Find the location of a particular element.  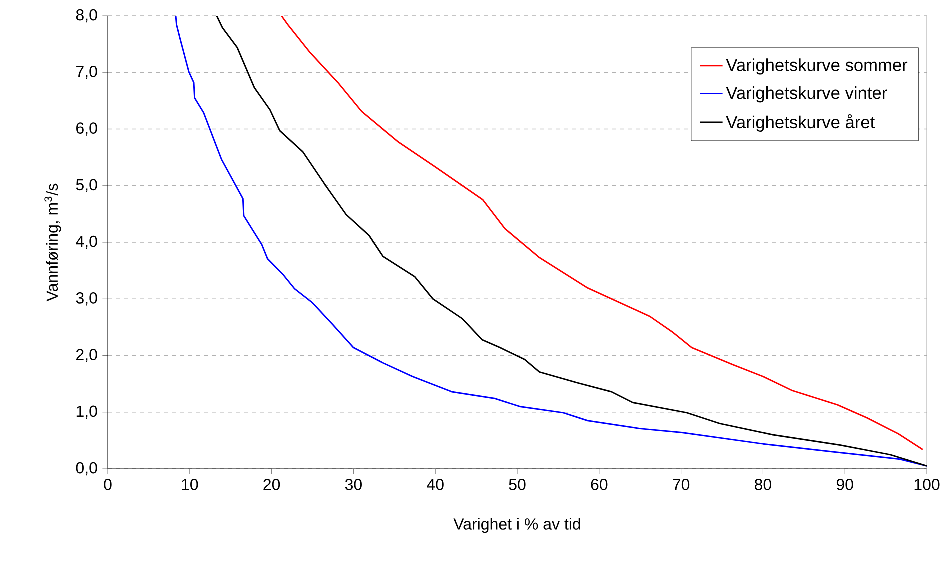

y-tick-label: 2,0 is located at coordinates (87, 355).